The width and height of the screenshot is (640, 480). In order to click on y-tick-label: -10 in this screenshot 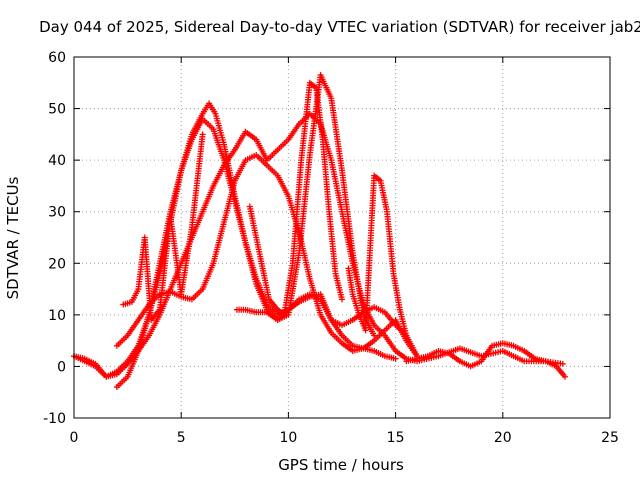, I will do `click(54, 419)`.